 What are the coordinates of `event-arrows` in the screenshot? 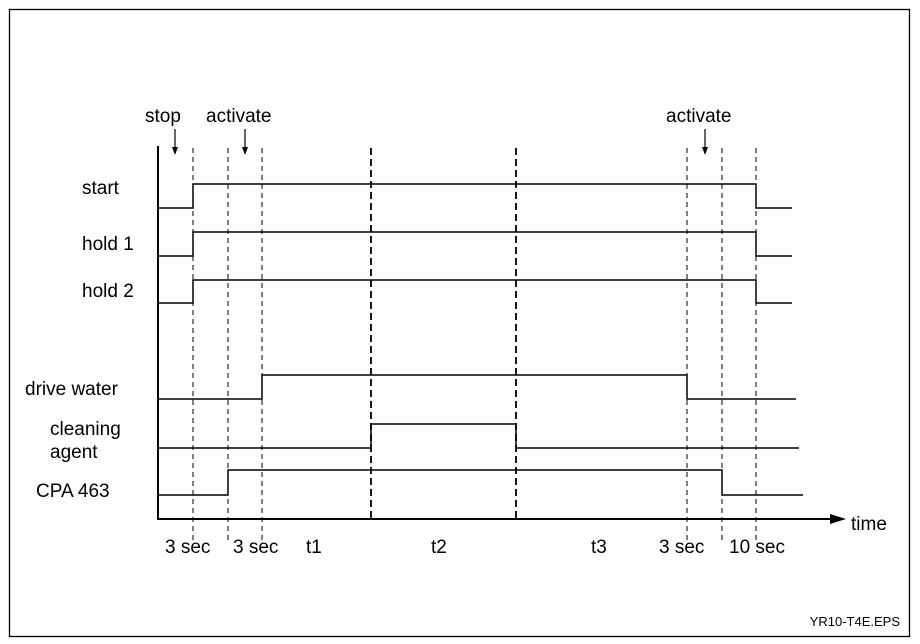 It's located at (440, 138).